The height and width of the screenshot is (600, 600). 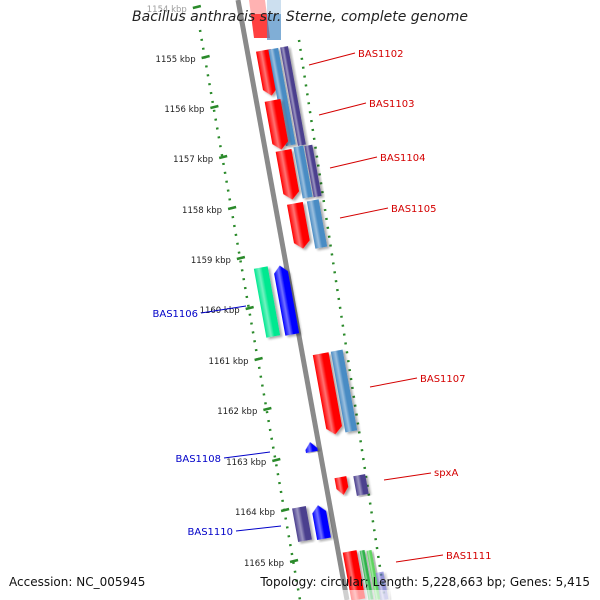 What do you see at coordinates (321, 522) in the screenshot?
I see `feature-bas1110` at bounding box center [321, 522].